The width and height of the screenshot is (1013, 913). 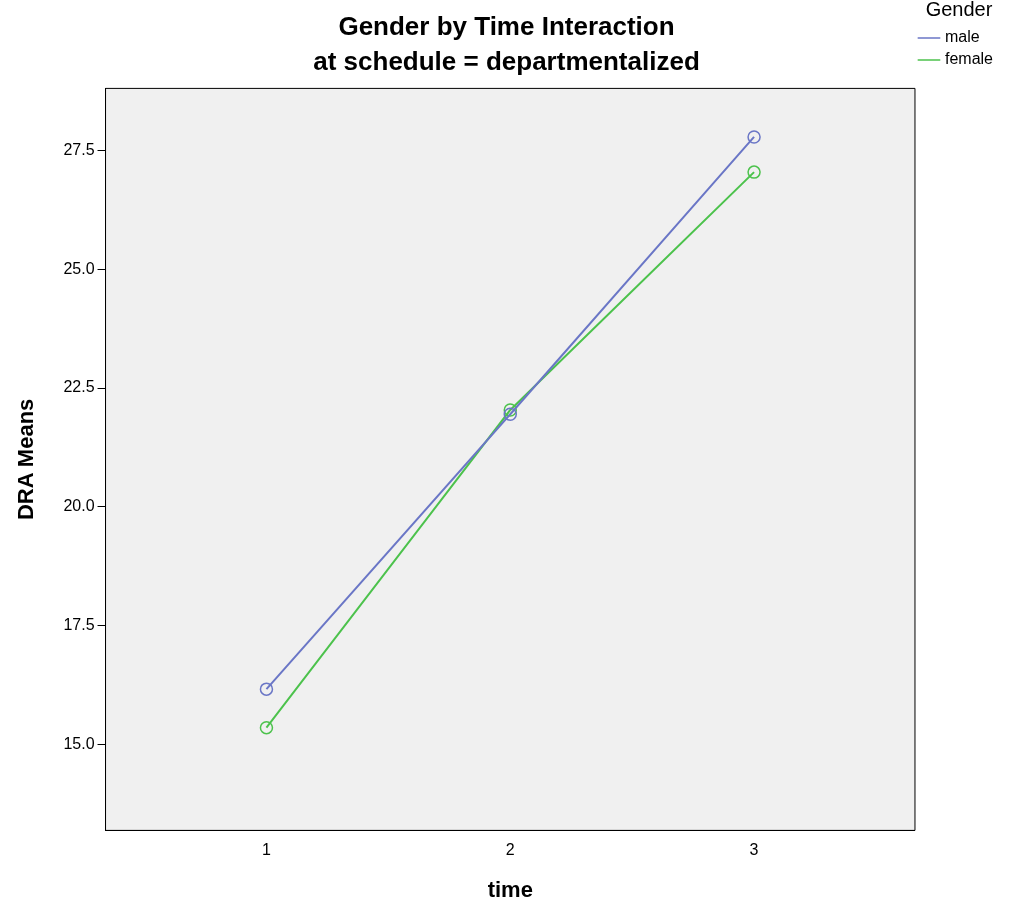 What do you see at coordinates (79, 625) in the screenshot?
I see `y-tick-label: 17.5` at bounding box center [79, 625].